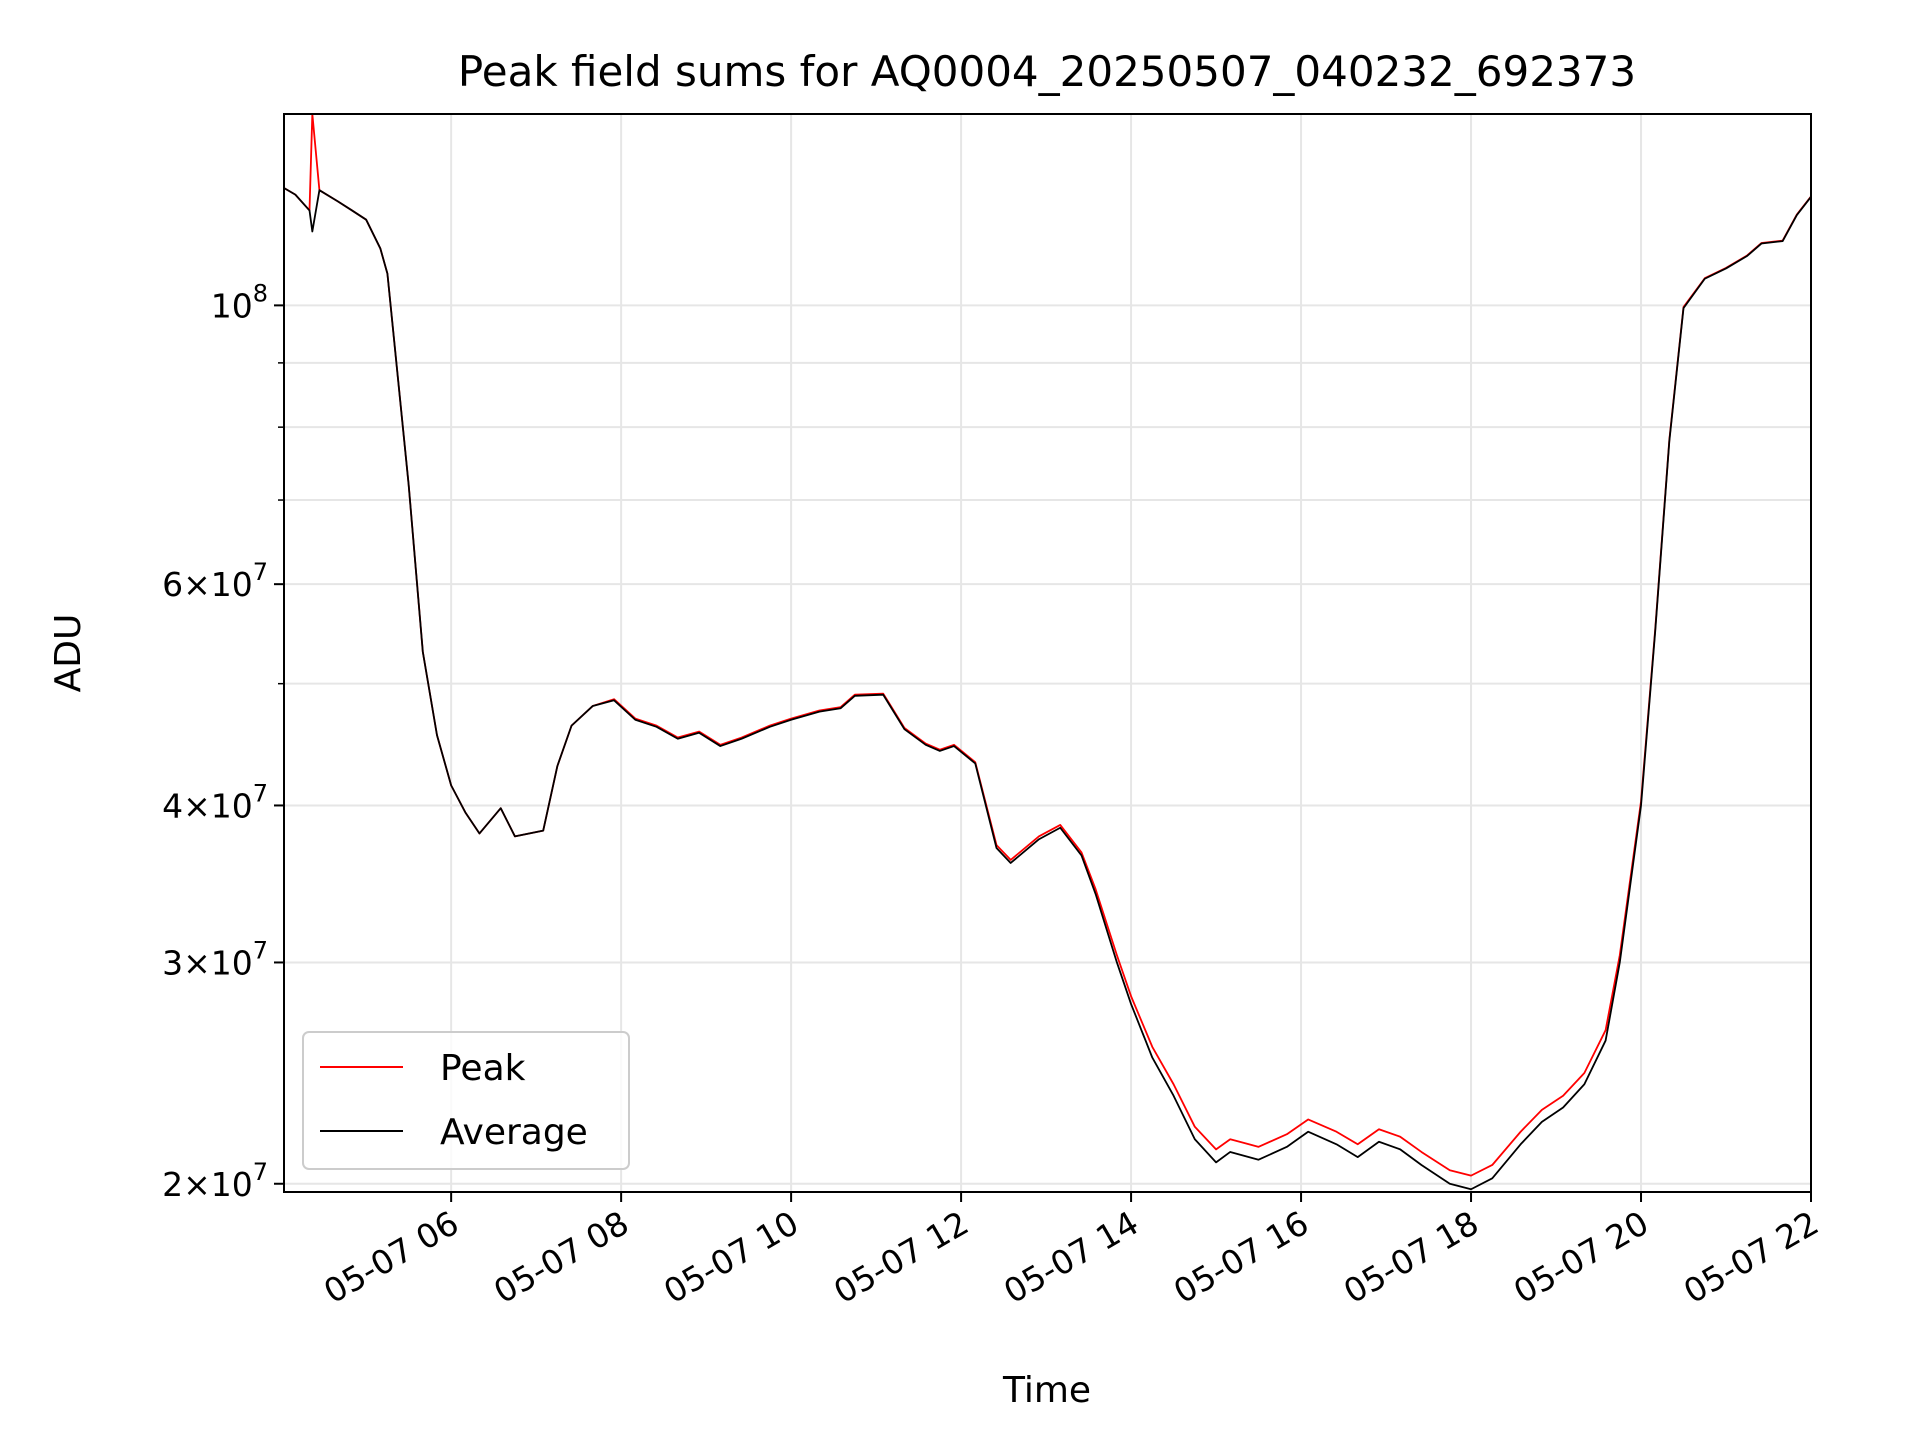 The width and height of the screenshot is (1920, 1440). Describe the element at coordinates (1046, 1390) in the screenshot. I see `x-axis-label: Time` at that location.